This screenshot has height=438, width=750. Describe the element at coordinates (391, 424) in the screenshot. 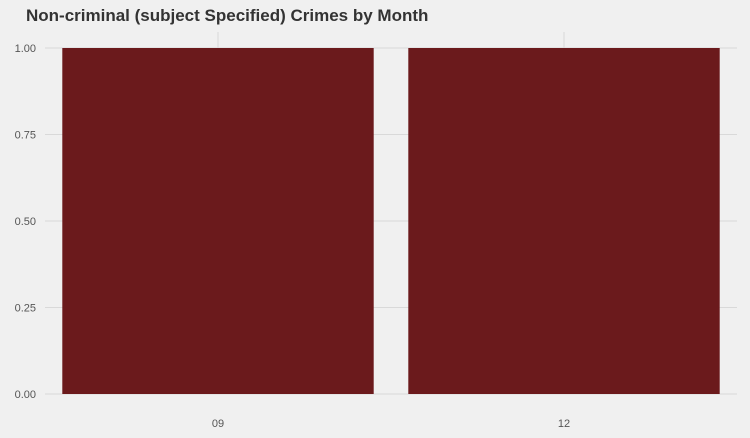

I see `x-axis-tick-labels: 09 12` at that location.